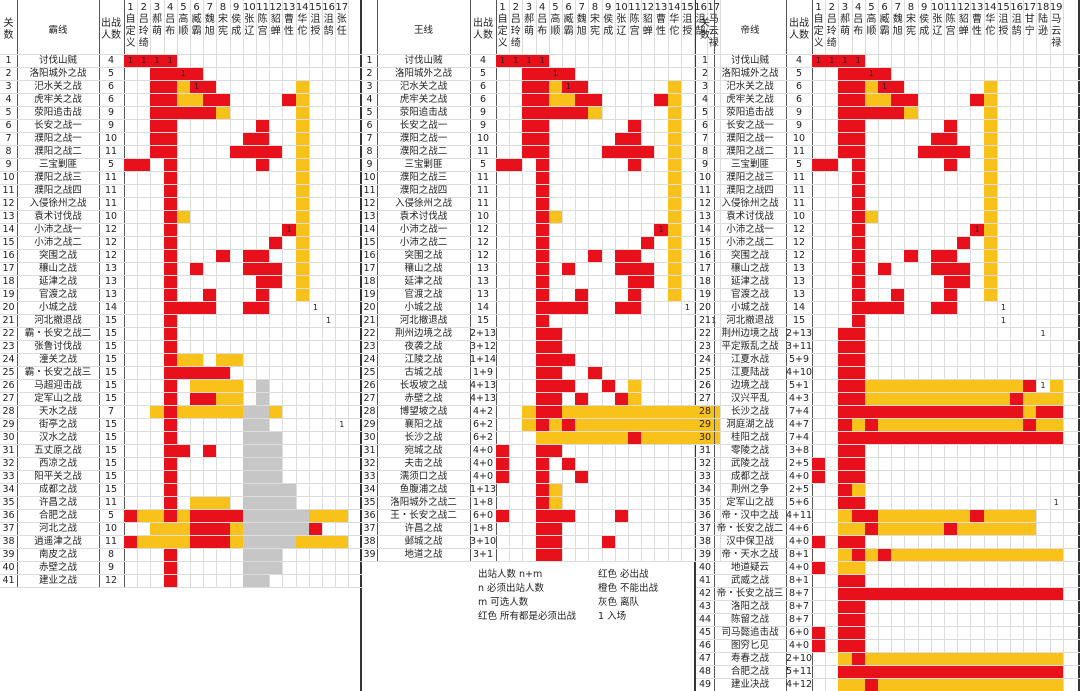 This screenshot has width=1080, height=691. I want to click on character-name-char: 貂, so click(647, 19).